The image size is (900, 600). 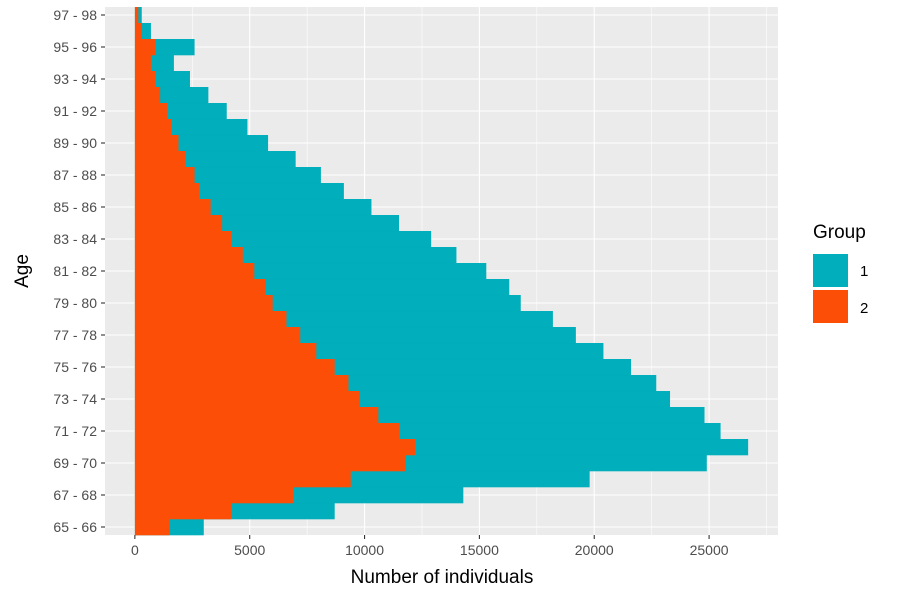 What do you see at coordinates (479, 550) in the screenshot?
I see `x-tick-label: 15000` at bounding box center [479, 550].